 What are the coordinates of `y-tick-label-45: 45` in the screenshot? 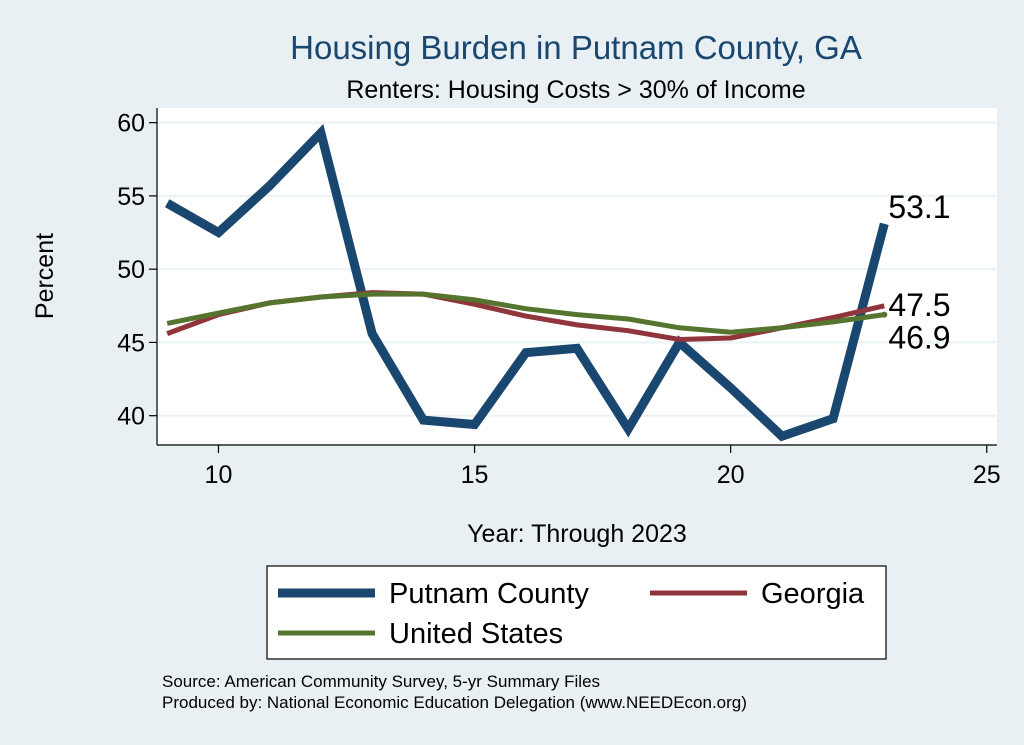 It's located at (131, 343).